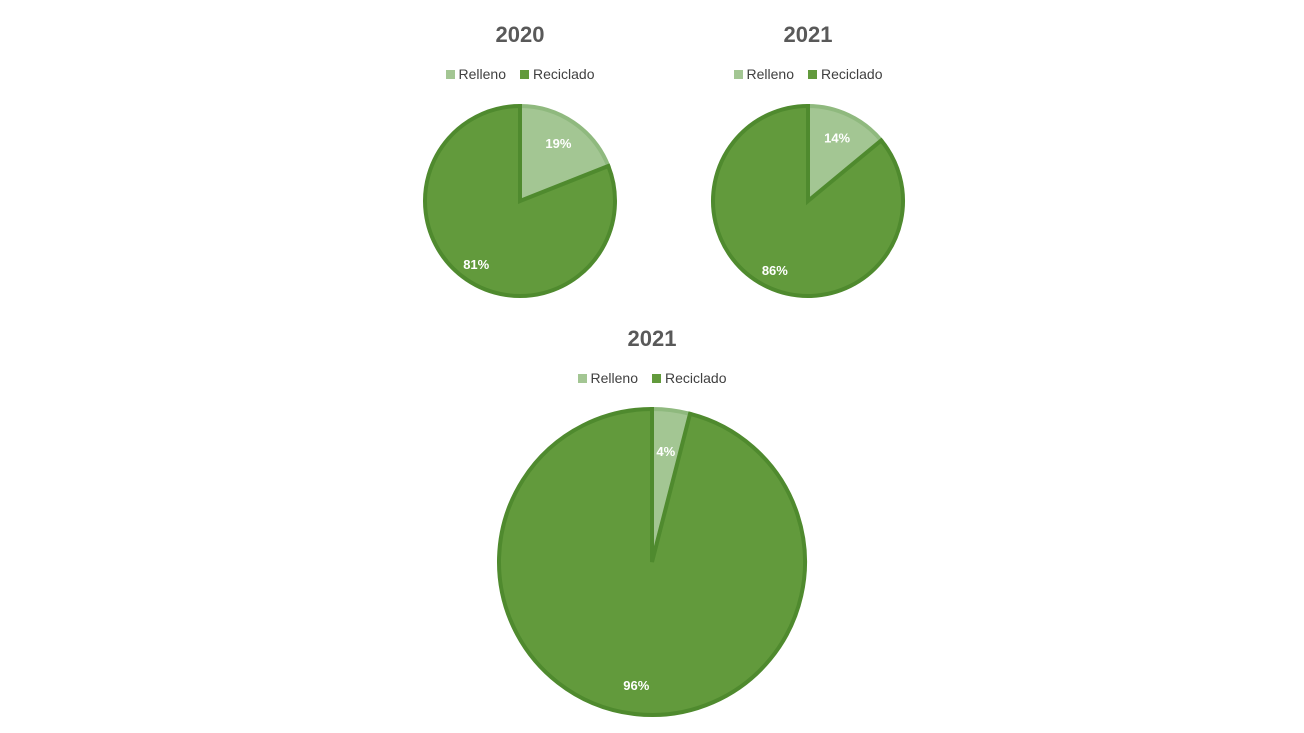 Image resolution: width=1304 pixels, height=733 pixels. What do you see at coordinates (520, 34) in the screenshot?
I see `chart-title: 2020` at bounding box center [520, 34].